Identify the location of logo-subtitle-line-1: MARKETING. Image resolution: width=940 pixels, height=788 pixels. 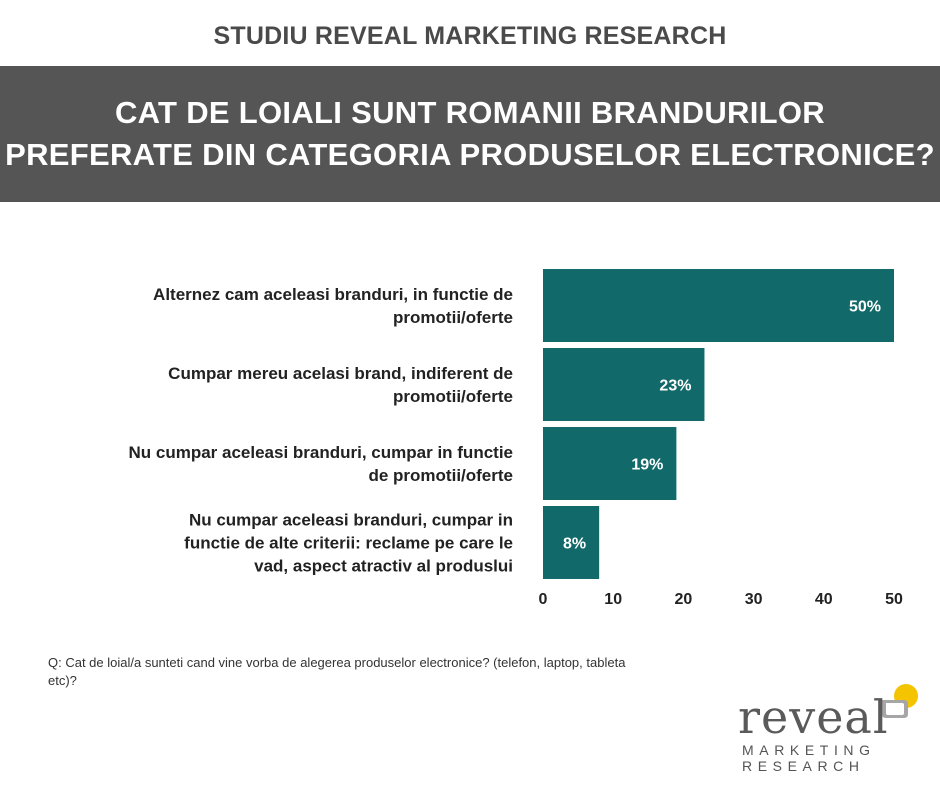
(809, 750).